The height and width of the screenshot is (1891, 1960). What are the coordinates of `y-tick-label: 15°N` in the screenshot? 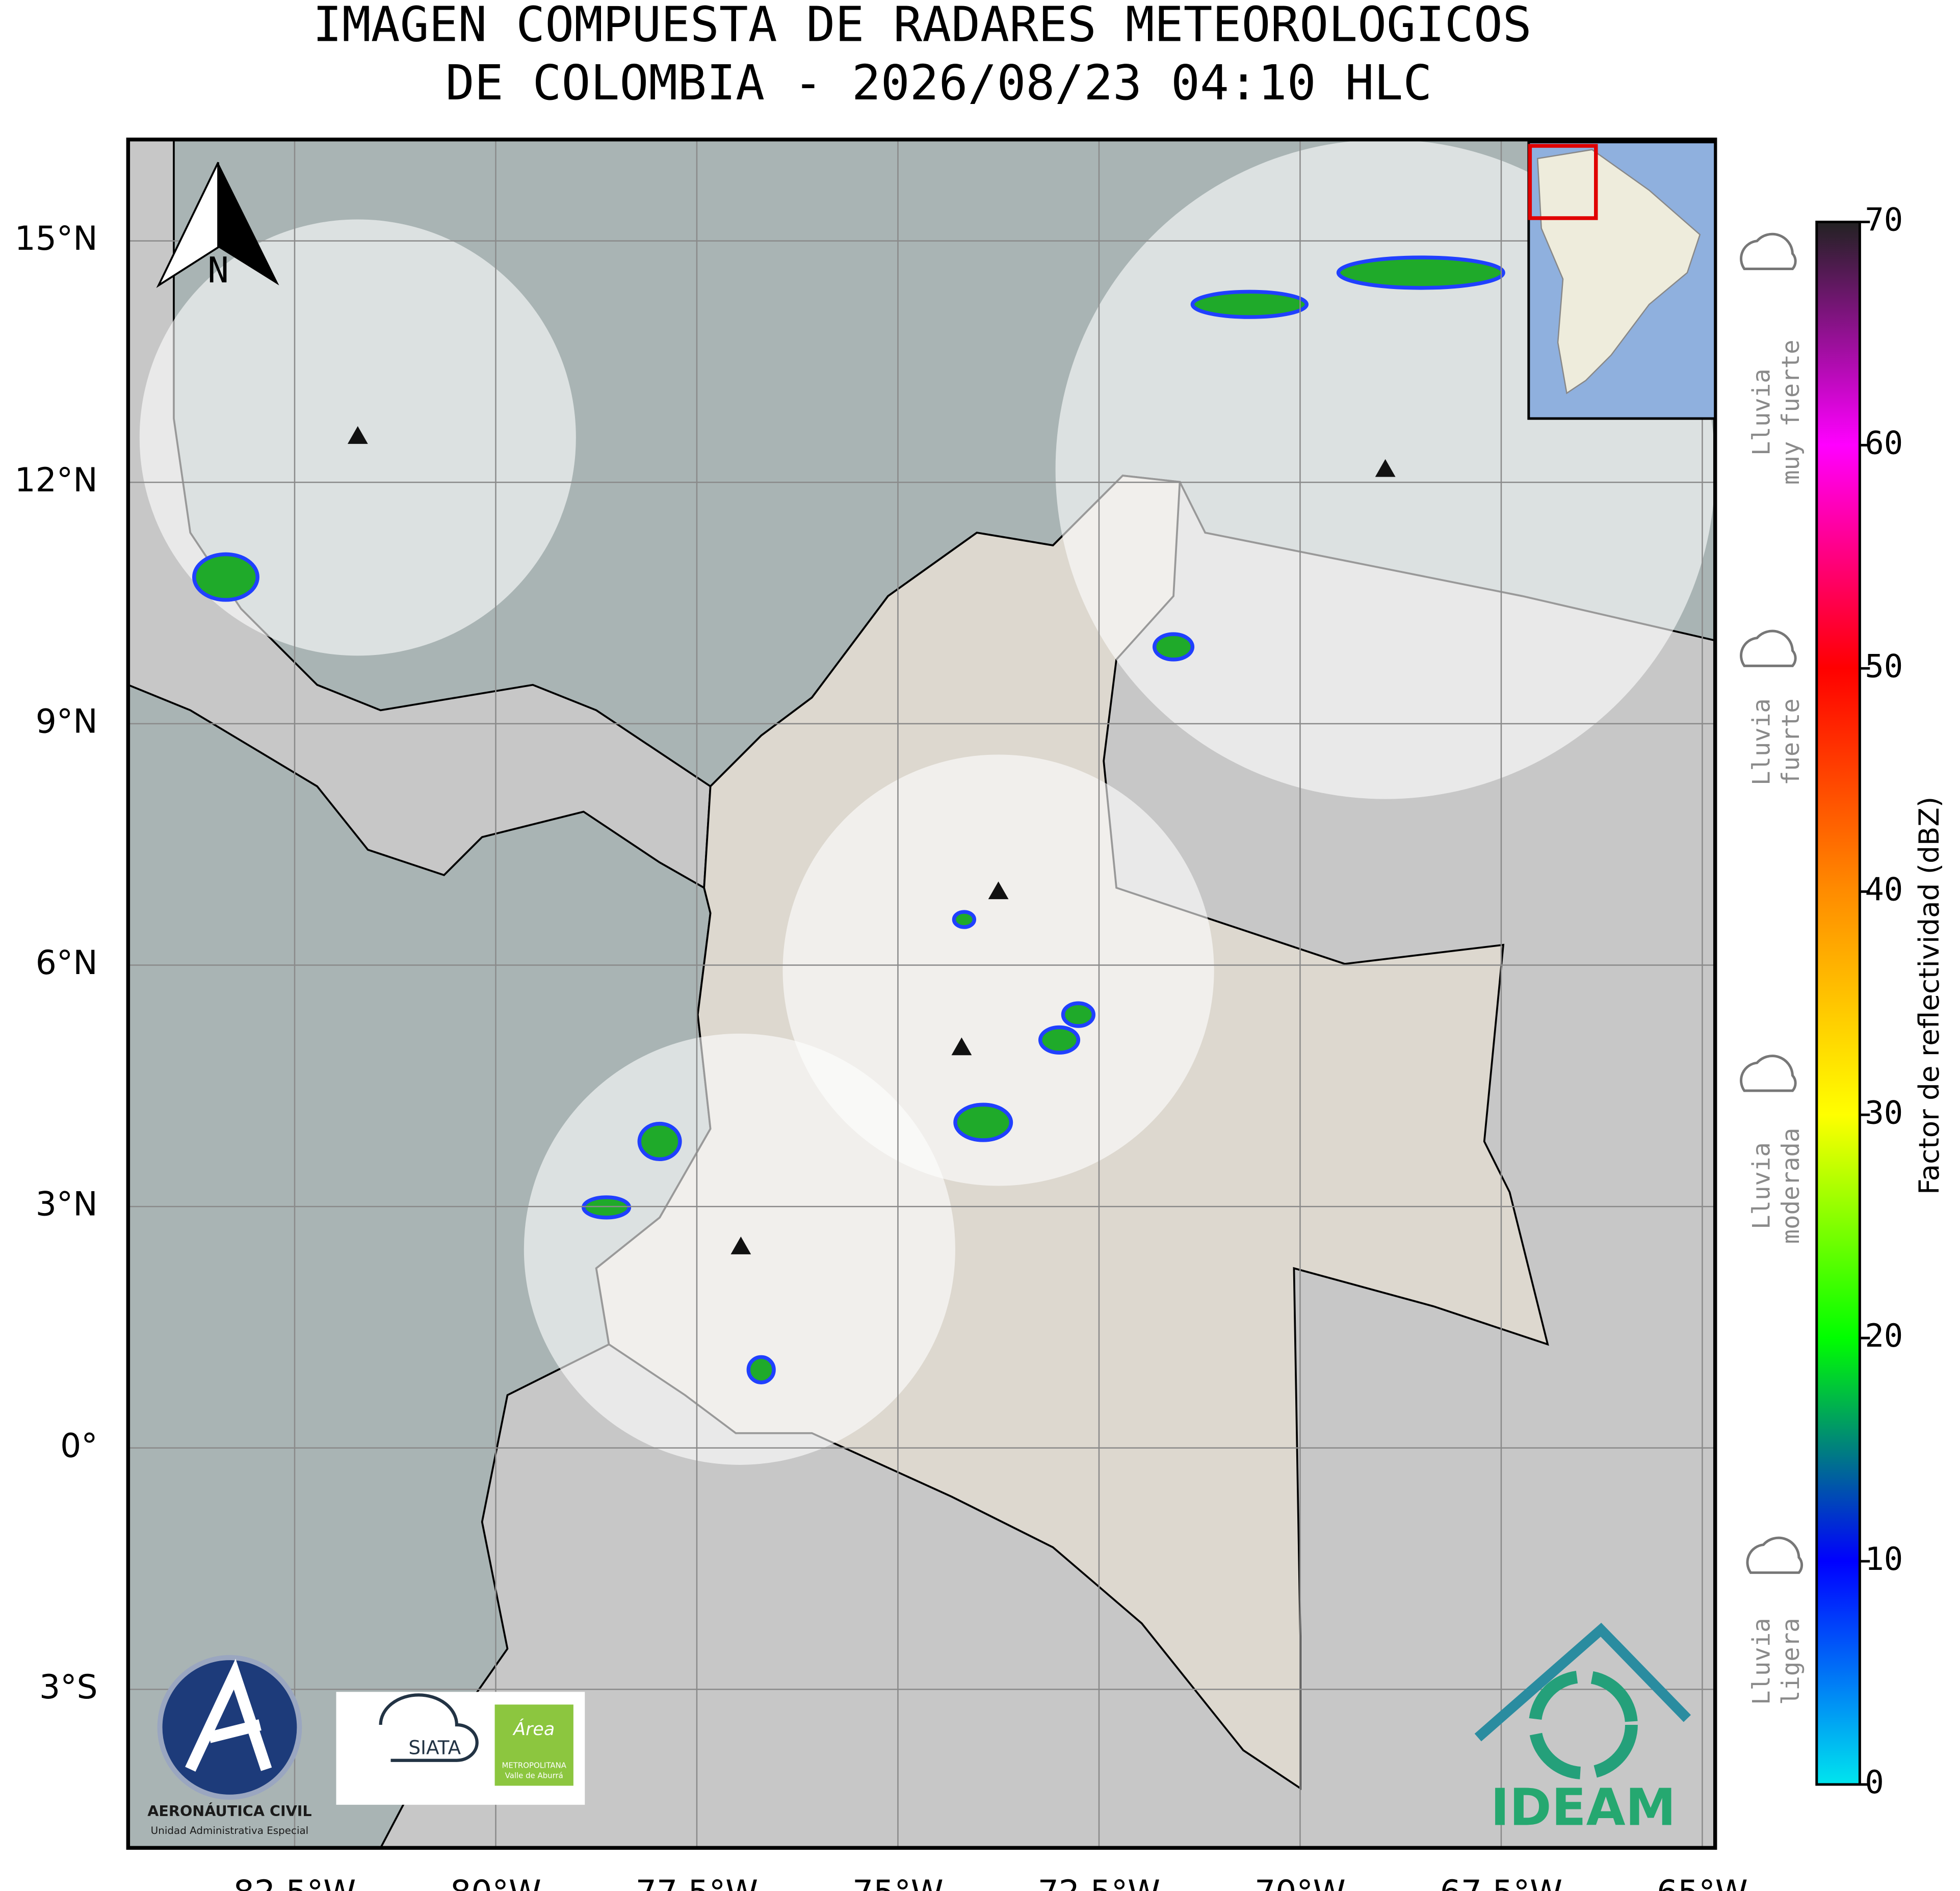 It's located at (57, 239).